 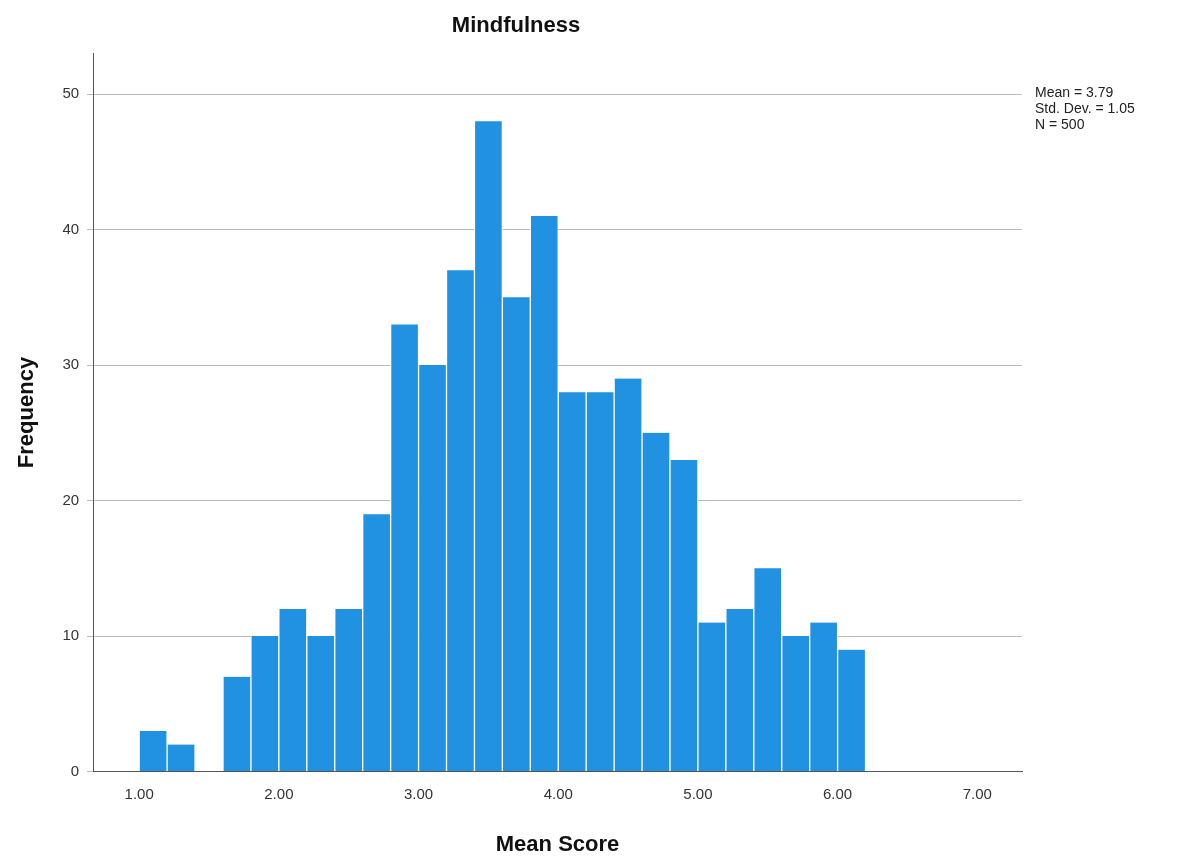 I want to click on x-tick-label: 2.00, so click(x=279, y=793).